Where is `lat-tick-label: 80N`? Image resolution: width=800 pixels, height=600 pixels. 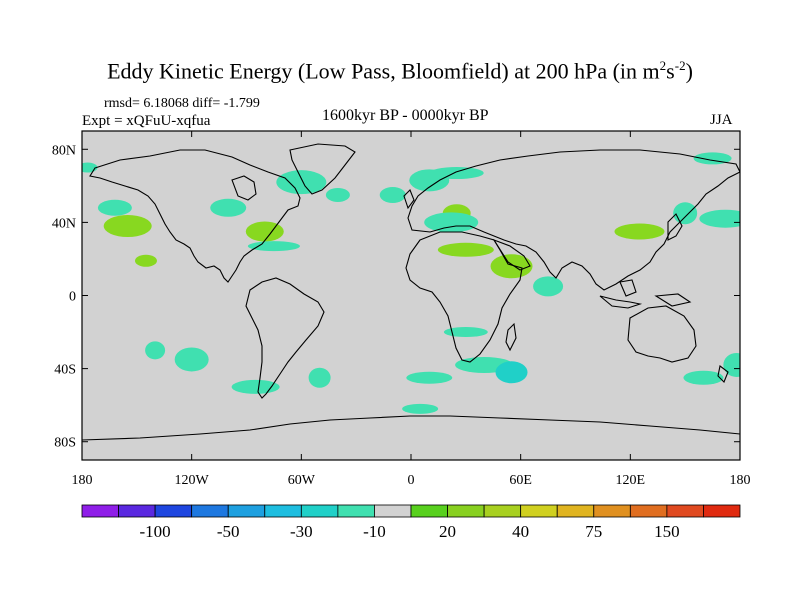 lat-tick-label: 80N is located at coordinates (64, 150).